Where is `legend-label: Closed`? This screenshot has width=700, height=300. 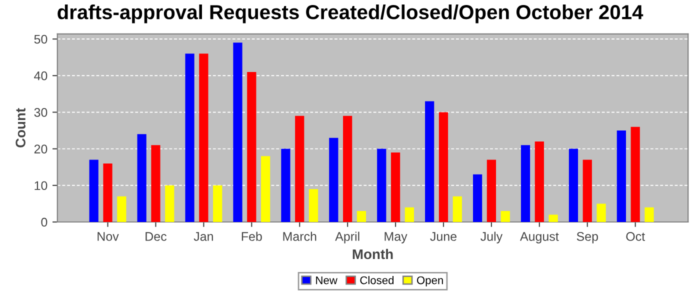
legend-label: Closed is located at coordinates (377, 280).